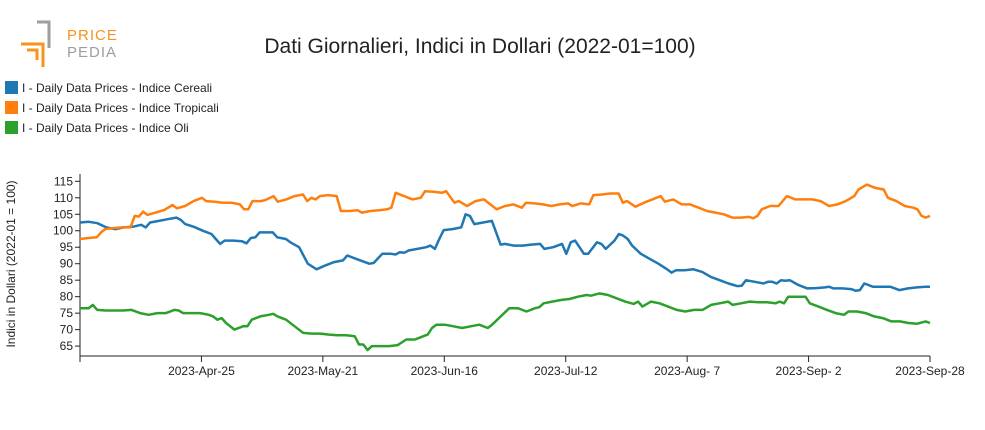  What do you see at coordinates (67, 247) in the screenshot?
I see `y-tick-label: 95` at bounding box center [67, 247].